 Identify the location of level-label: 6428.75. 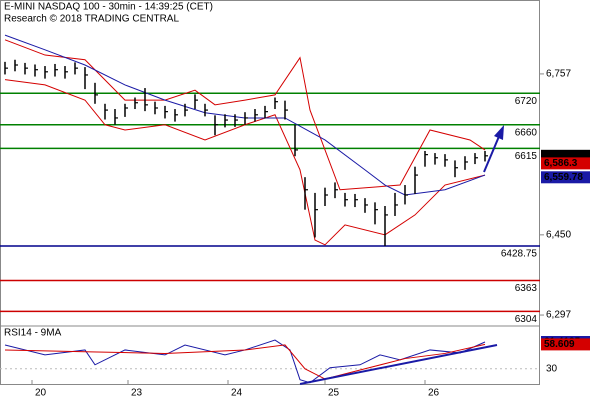
(519, 254).